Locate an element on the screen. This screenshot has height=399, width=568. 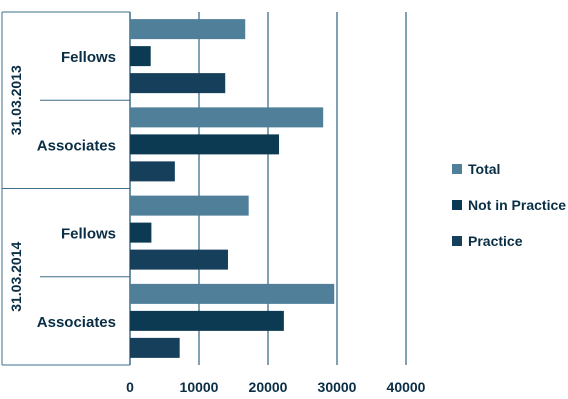
x-tick-label: 0 is located at coordinates (130, 387).